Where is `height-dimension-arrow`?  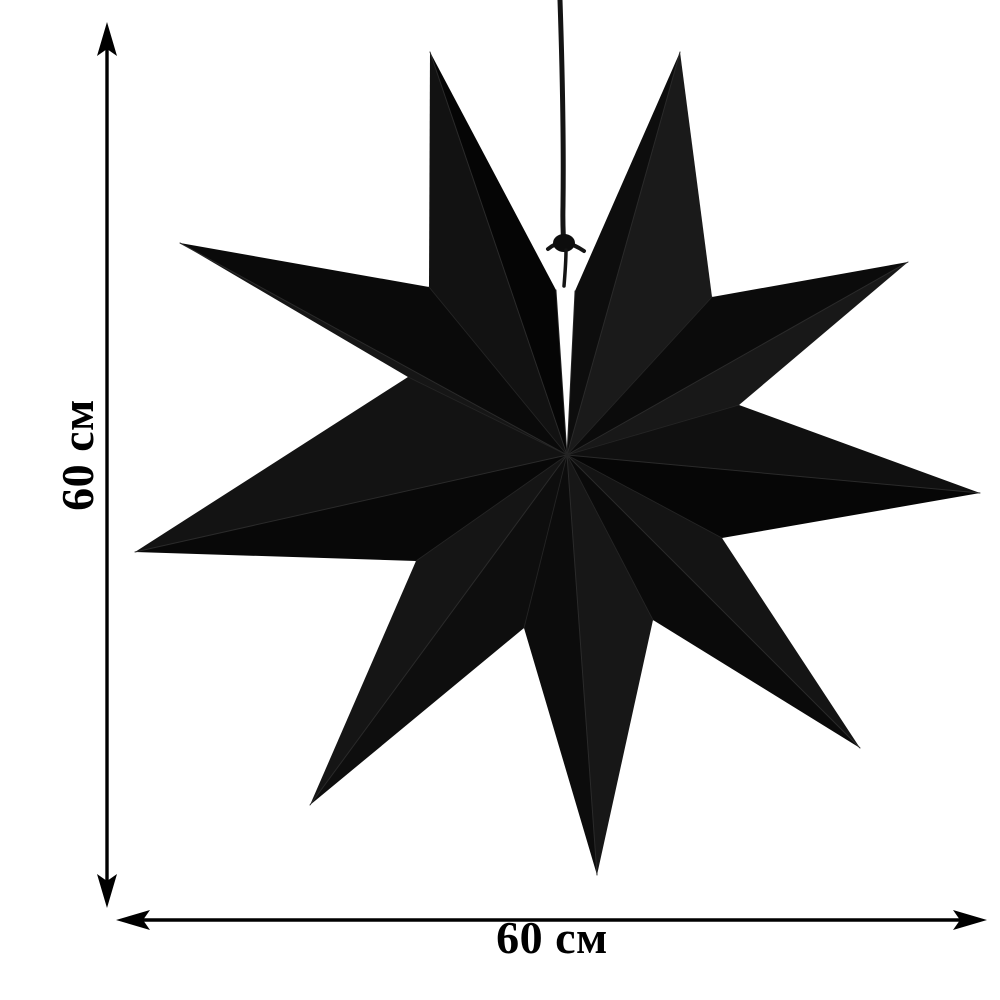 height-dimension-arrow is located at coordinates (107, 465).